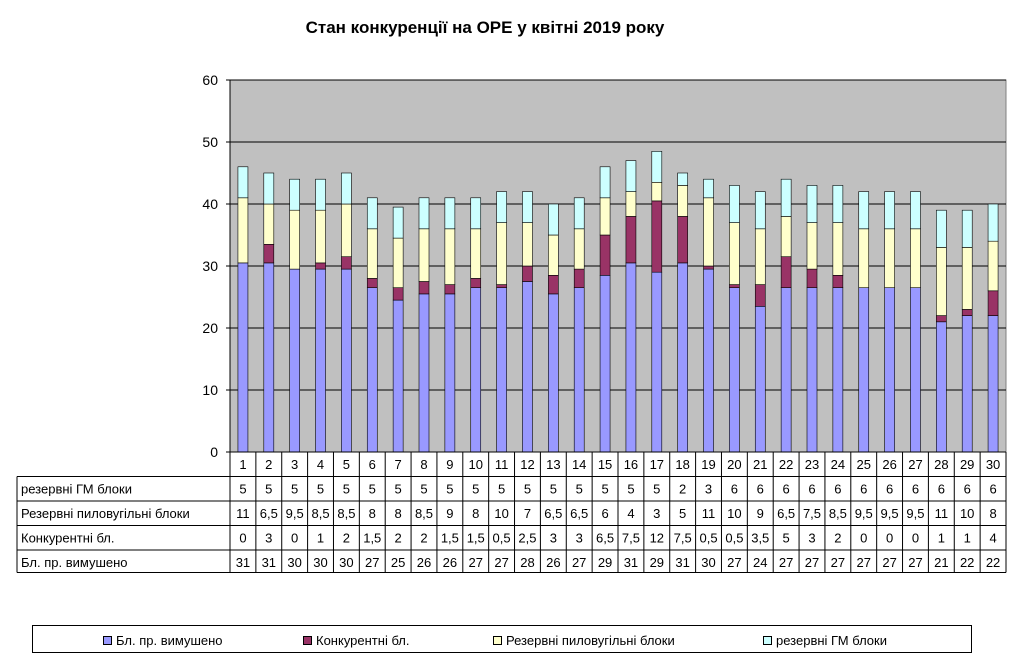  What do you see at coordinates (475, 464) in the screenshot?
I see `x-tick-label: 10` at bounding box center [475, 464].